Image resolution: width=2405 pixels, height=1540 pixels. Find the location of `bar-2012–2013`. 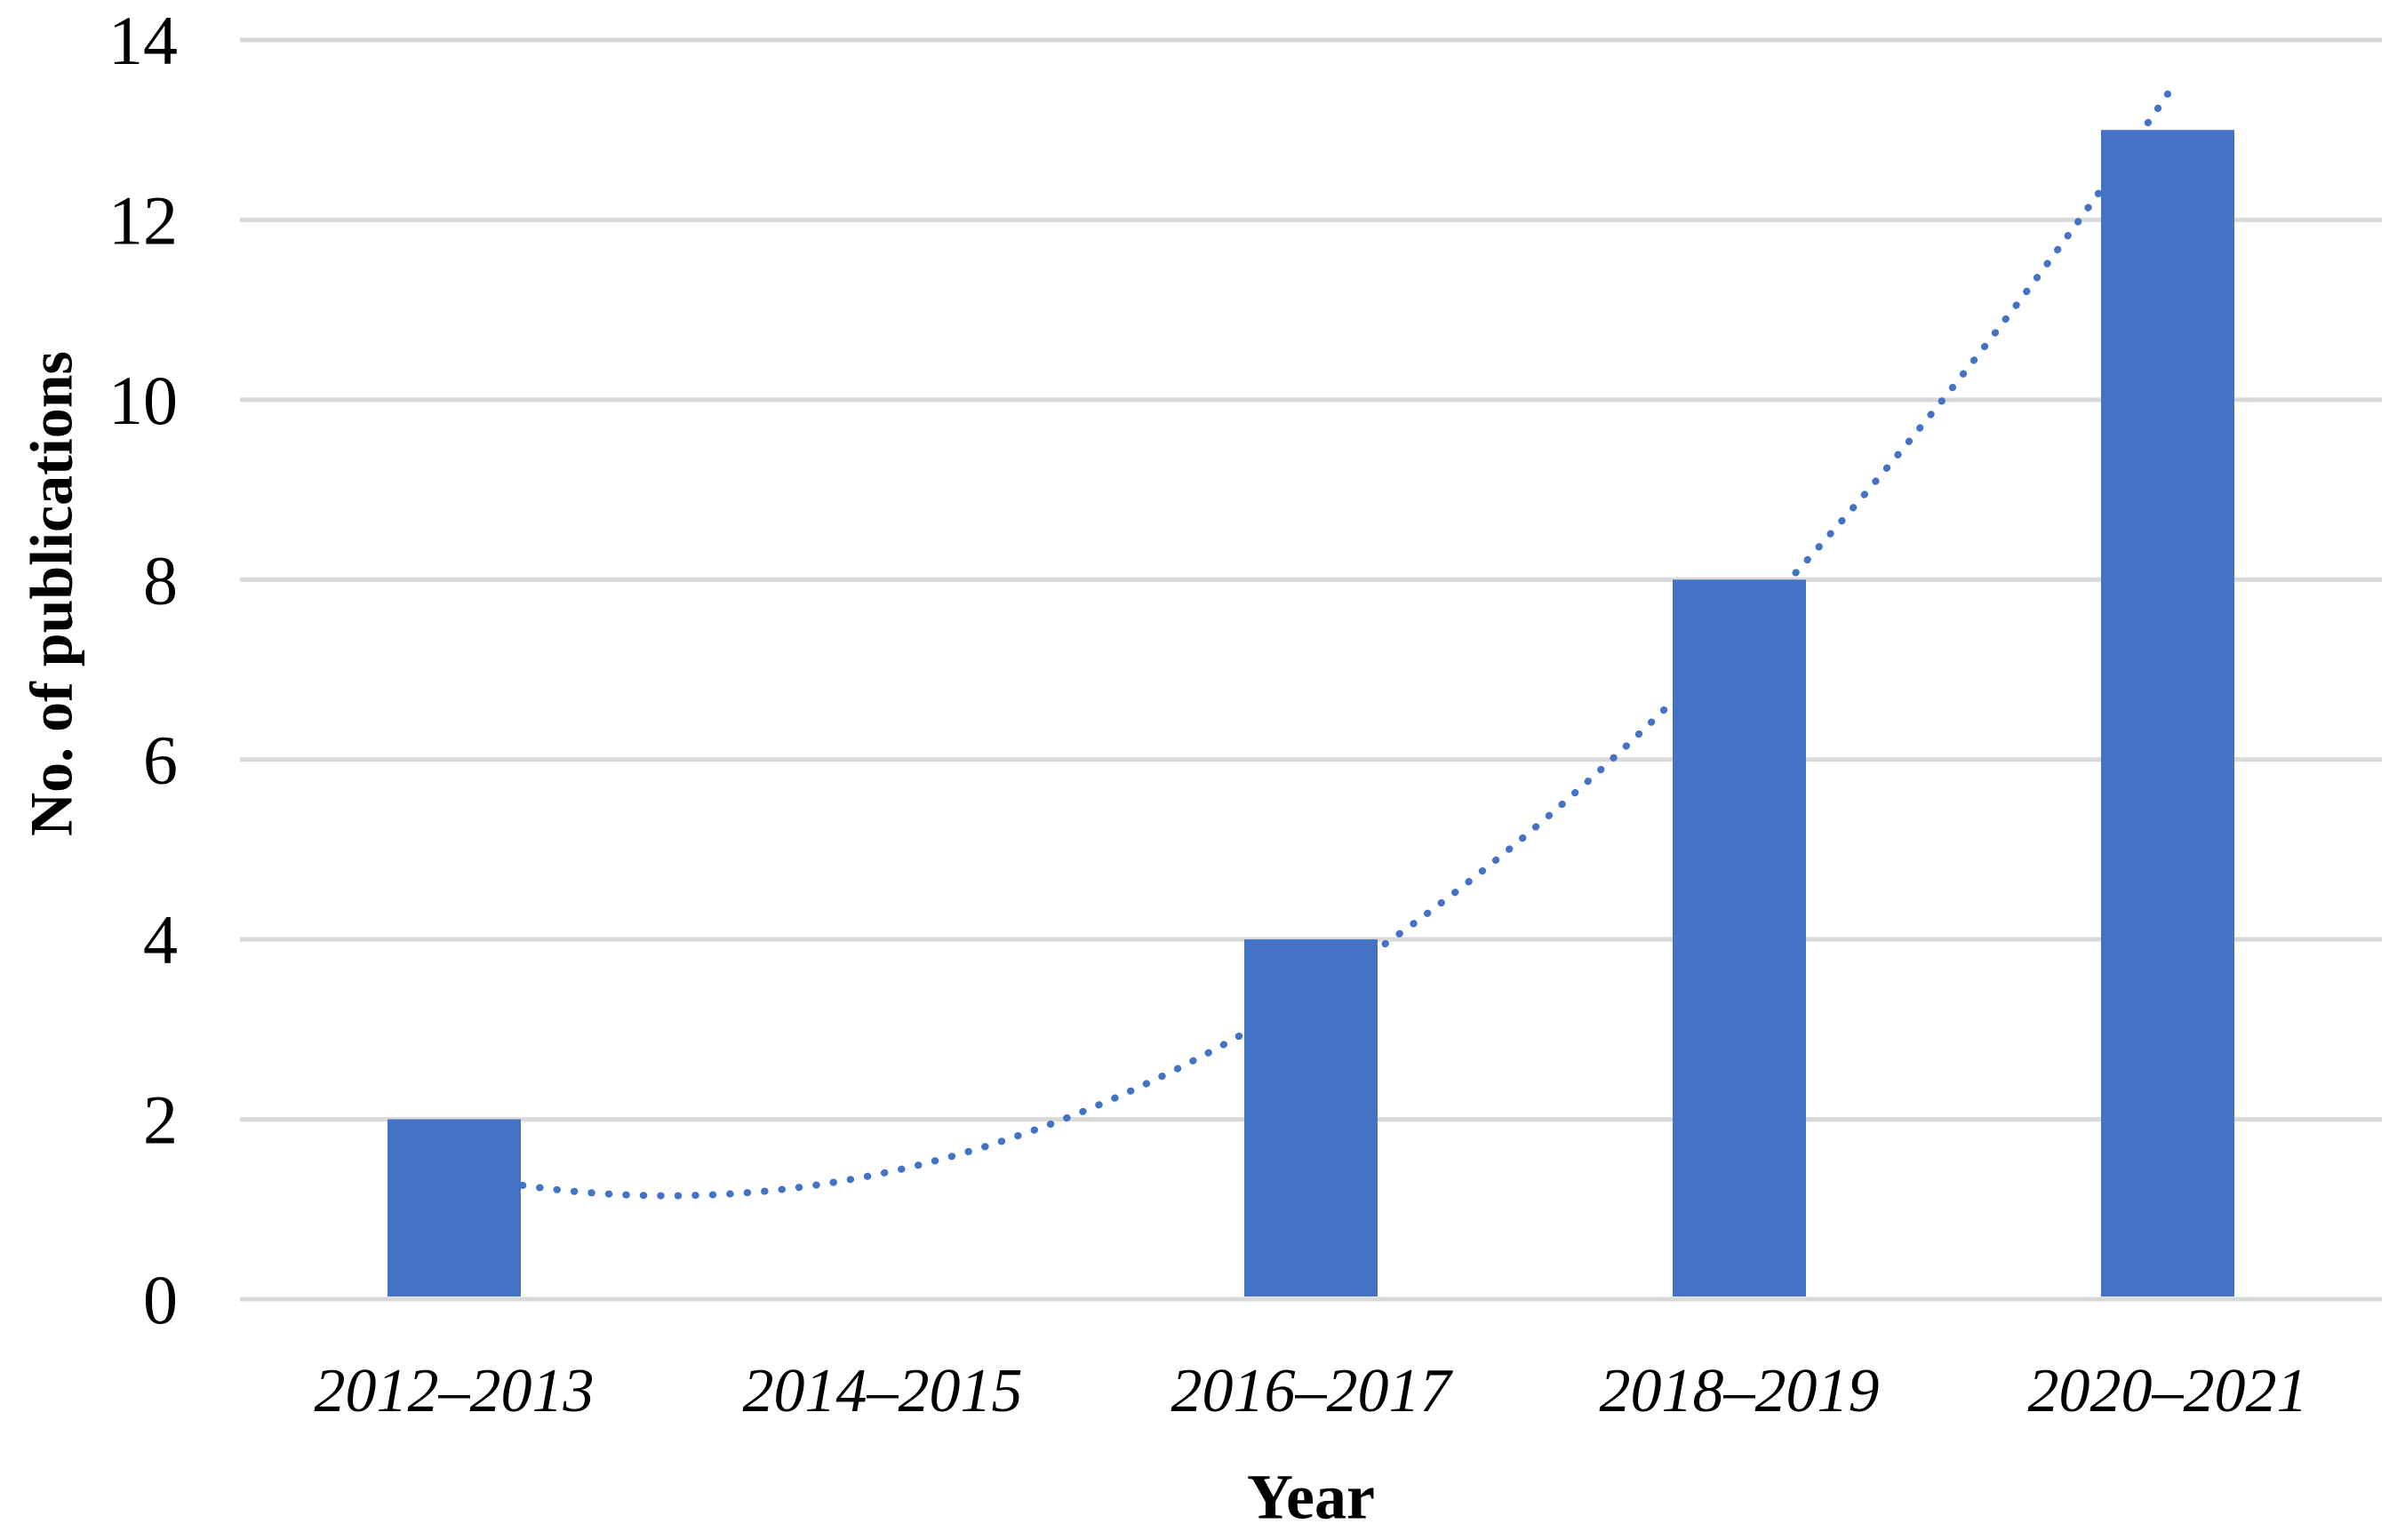

bar-2012–2013 is located at coordinates (454, 1208).